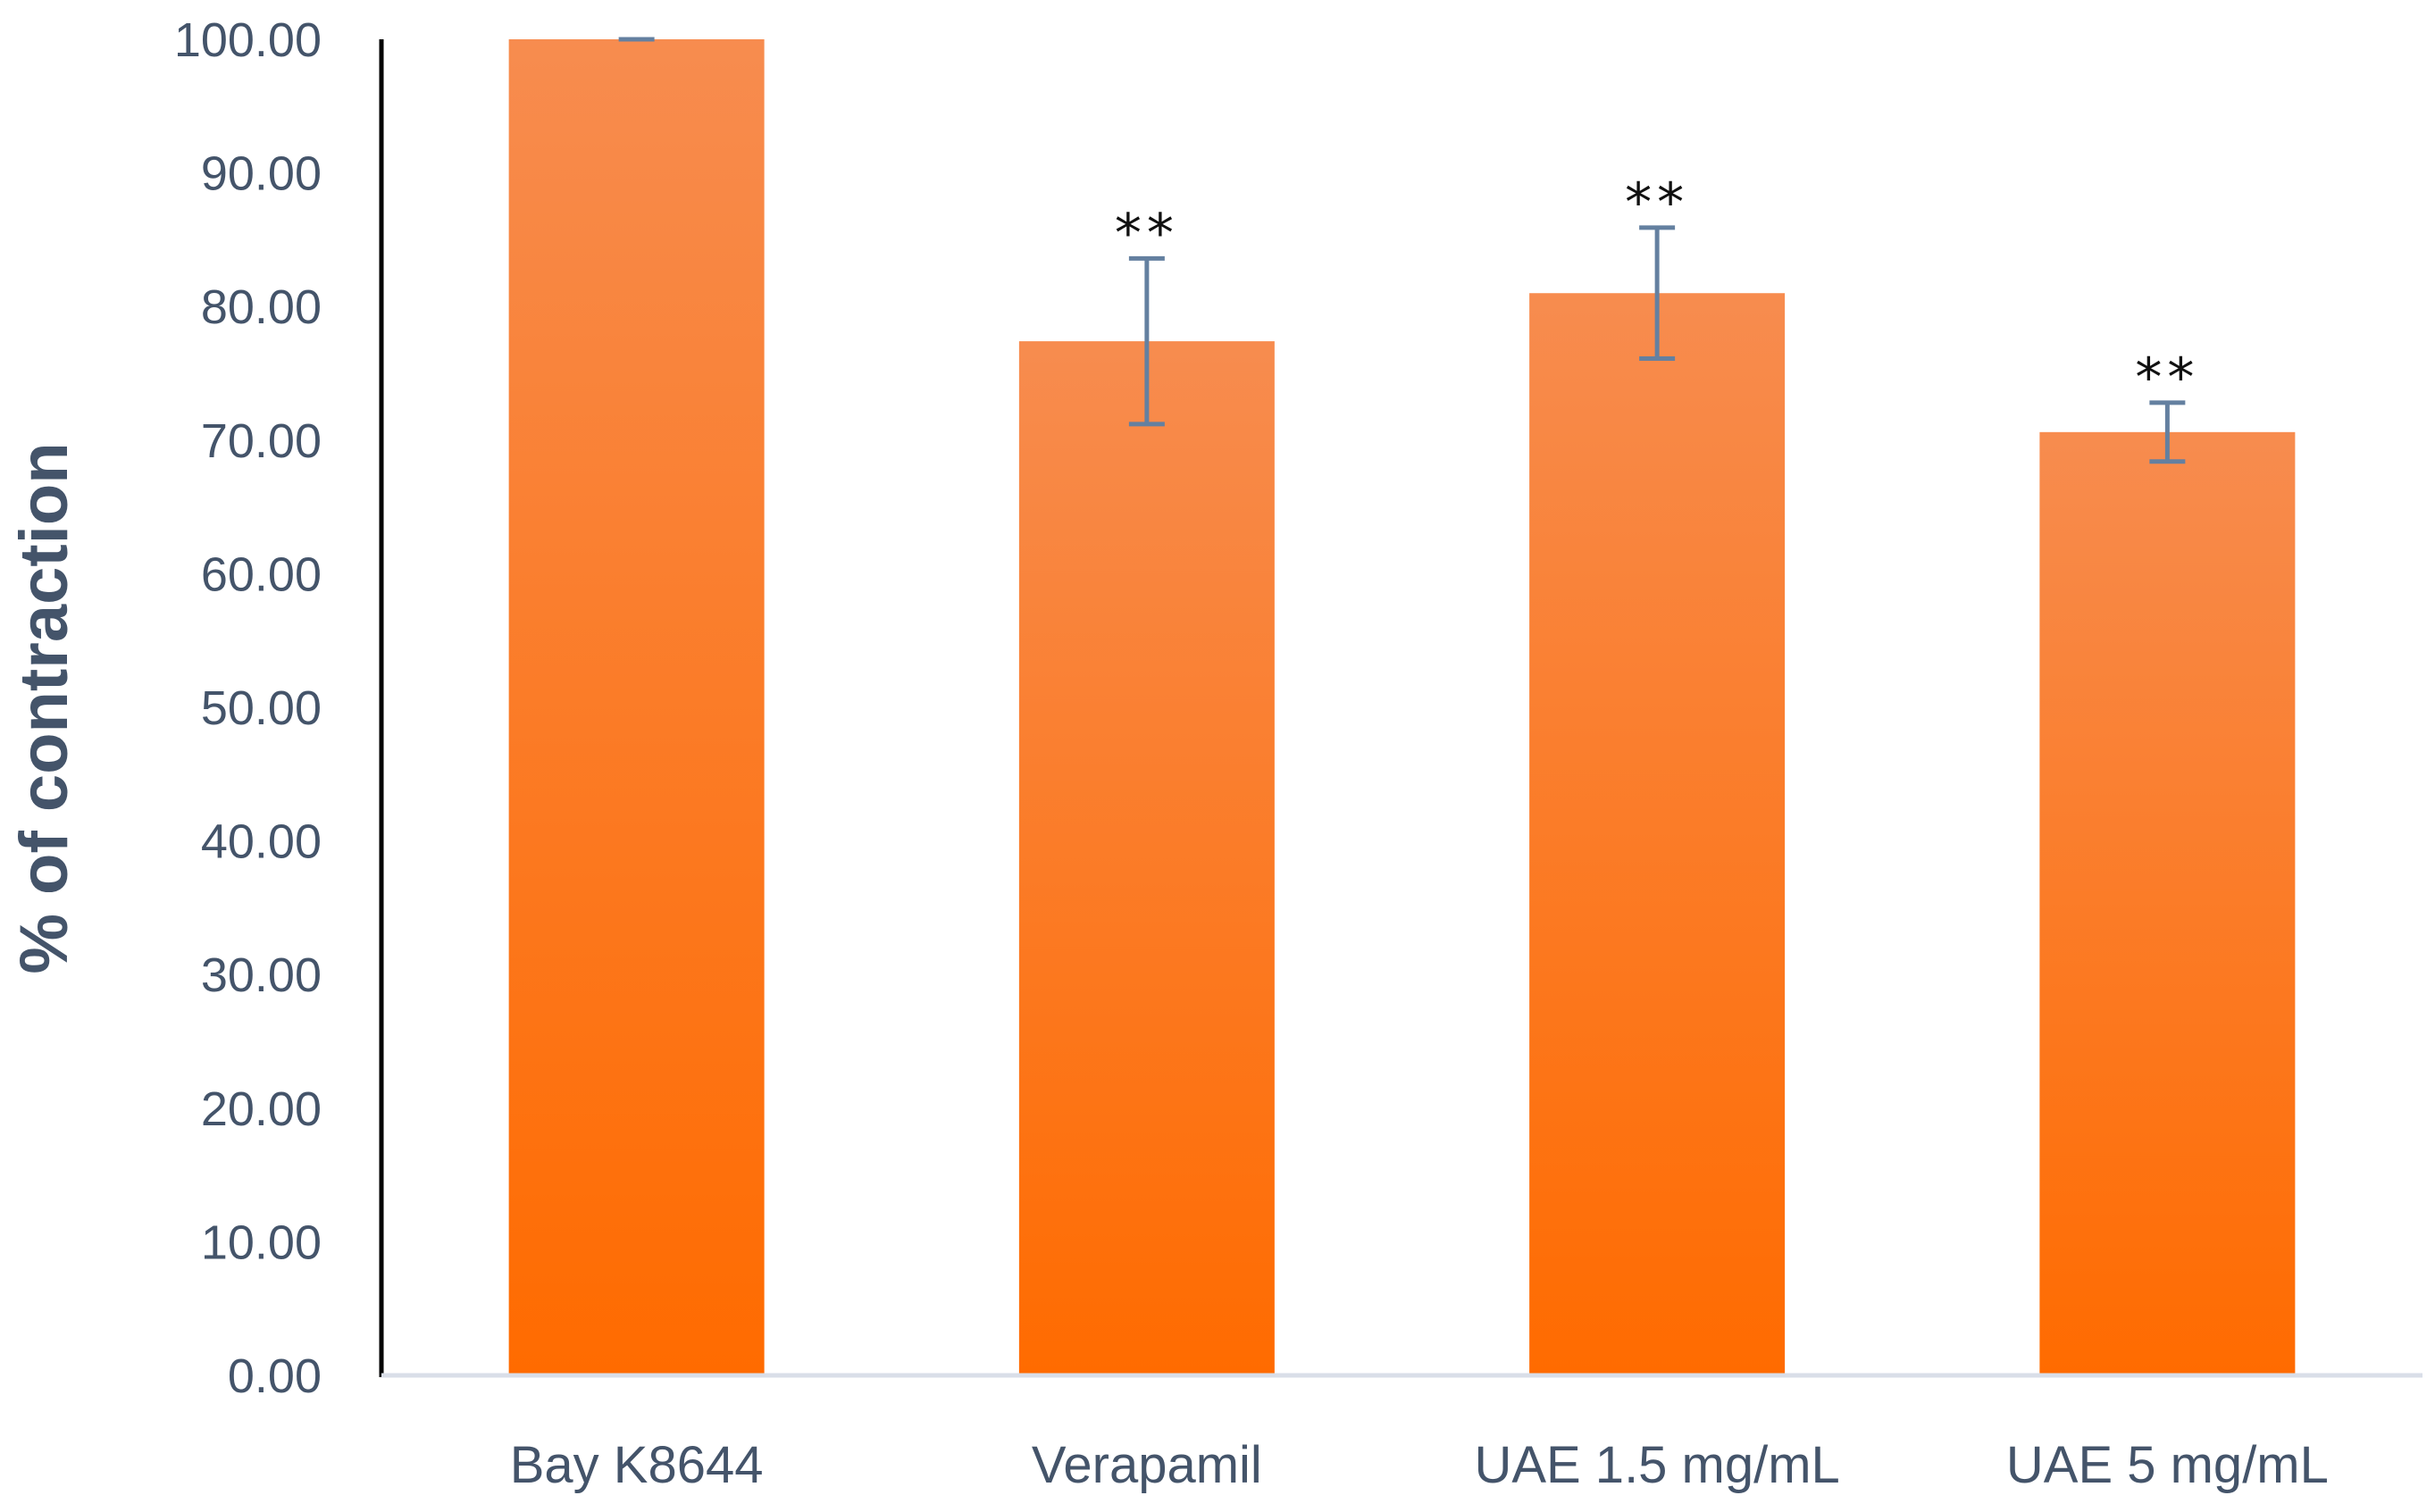 The height and width of the screenshot is (1512, 2435). I want to click on y-tick-label: 30.00, so click(261, 975).